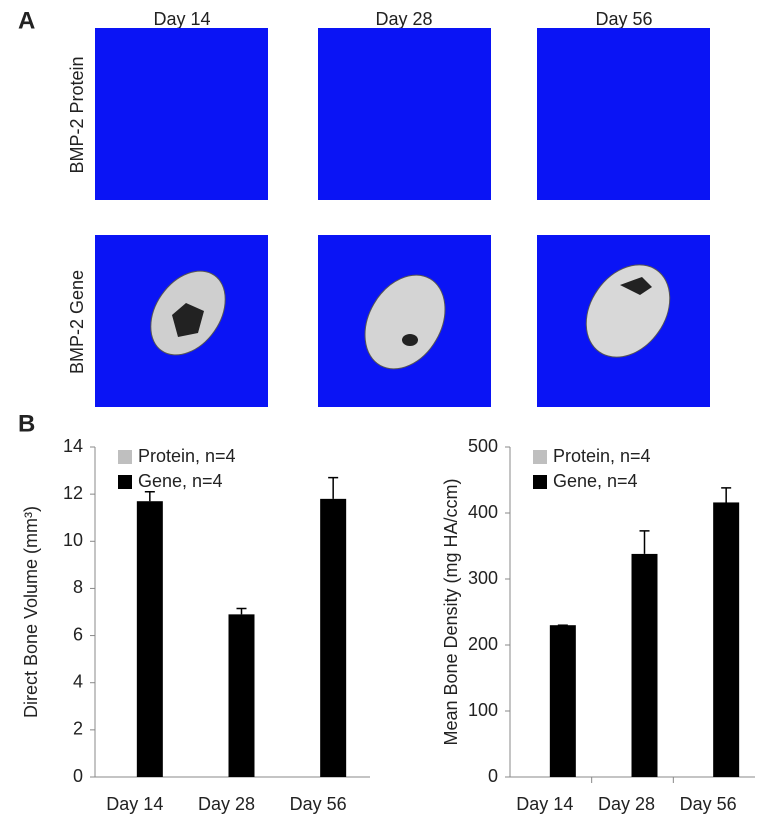 This screenshot has height=825, width=760. Describe the element at coordinates (483, 512) in the screenshot. I see `y-tick-label: 400` at that location.